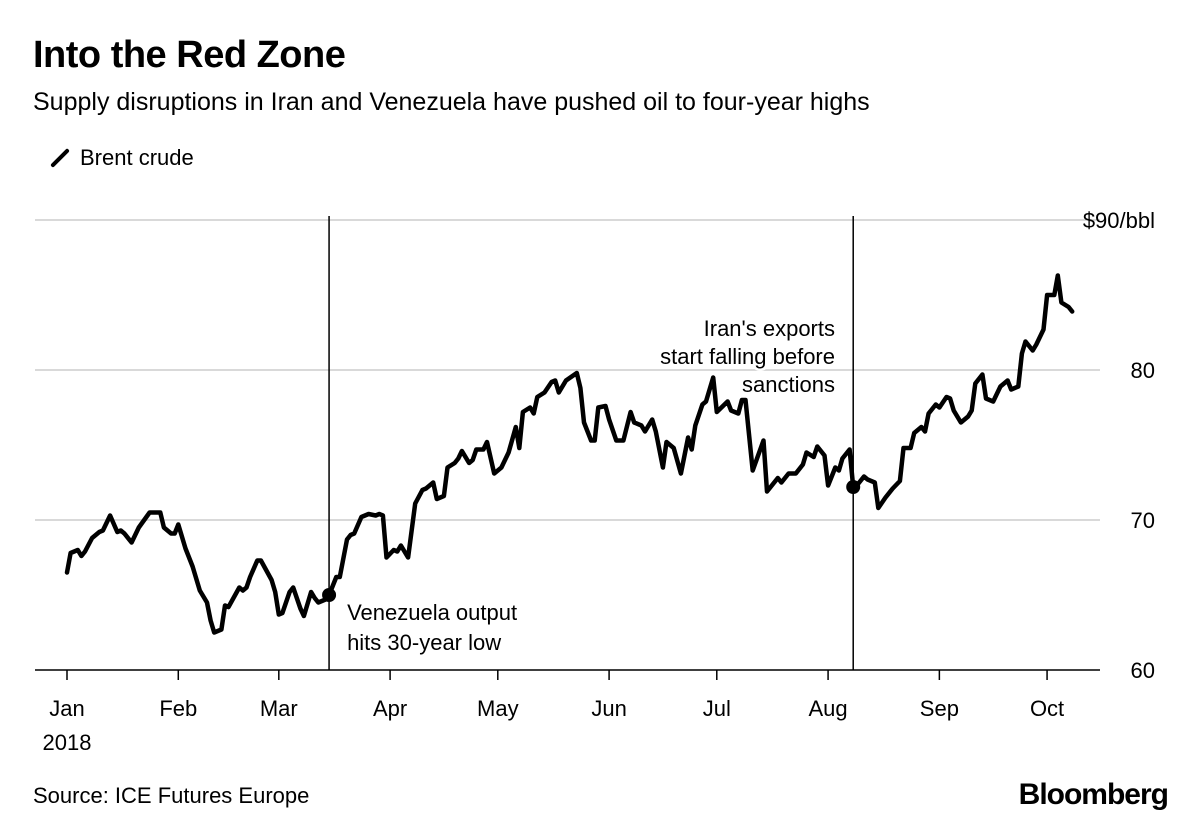 The image size is (1200, 827). I want to click on x-tick-label: Jul, so click(717, 708).